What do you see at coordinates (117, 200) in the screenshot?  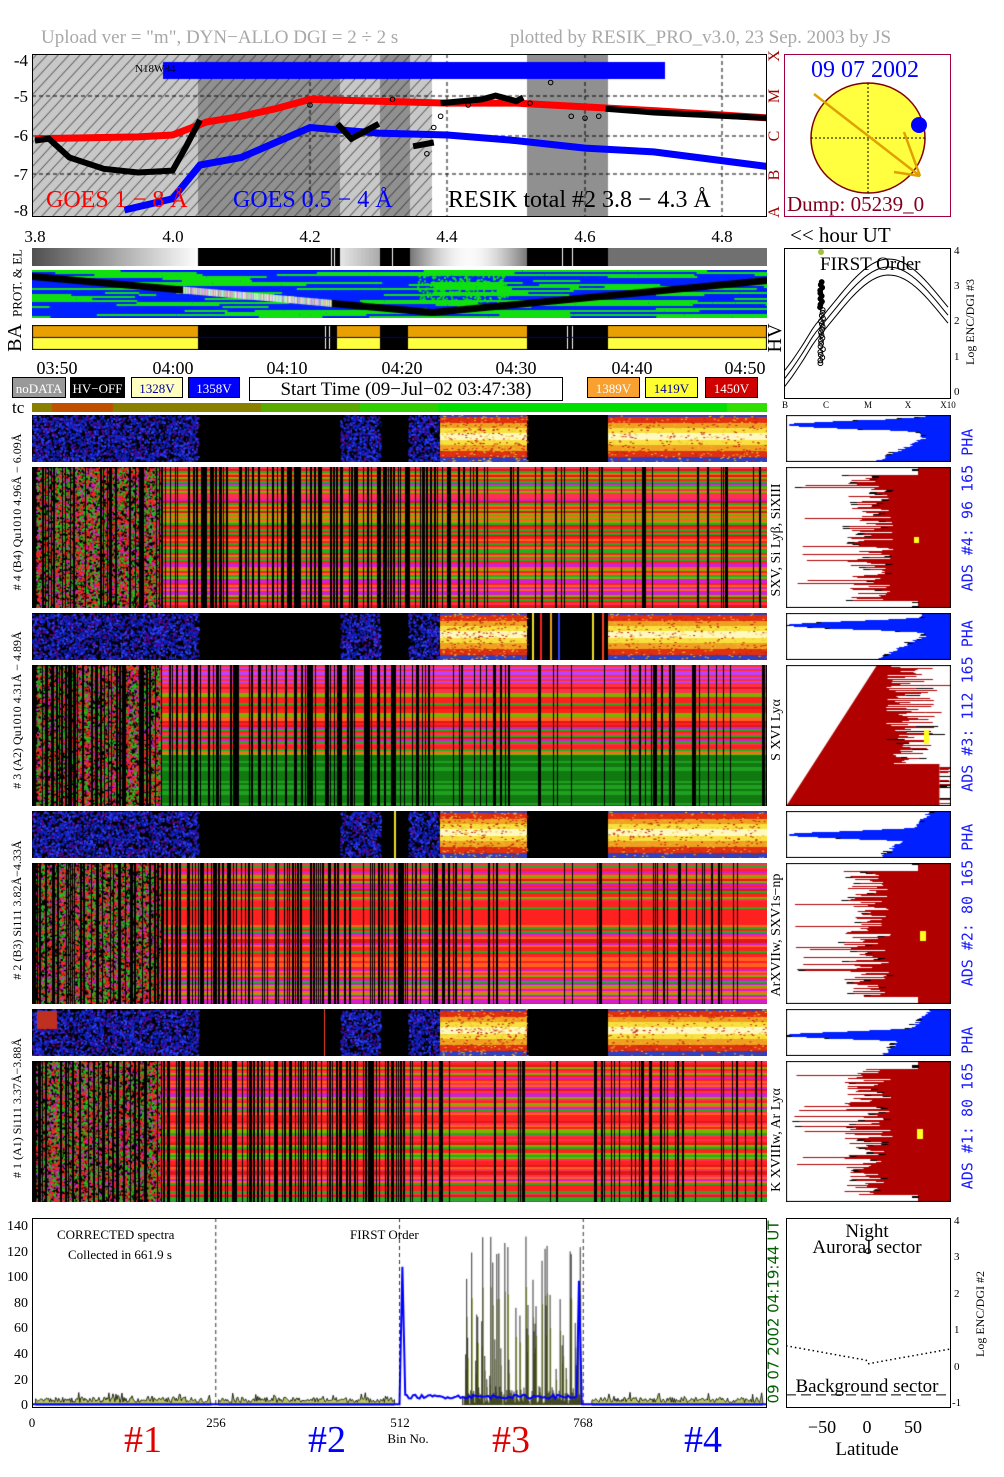 I see `legend-goes-1-8: GOES 1 − 8 Å` at bounding box center [117, 200].